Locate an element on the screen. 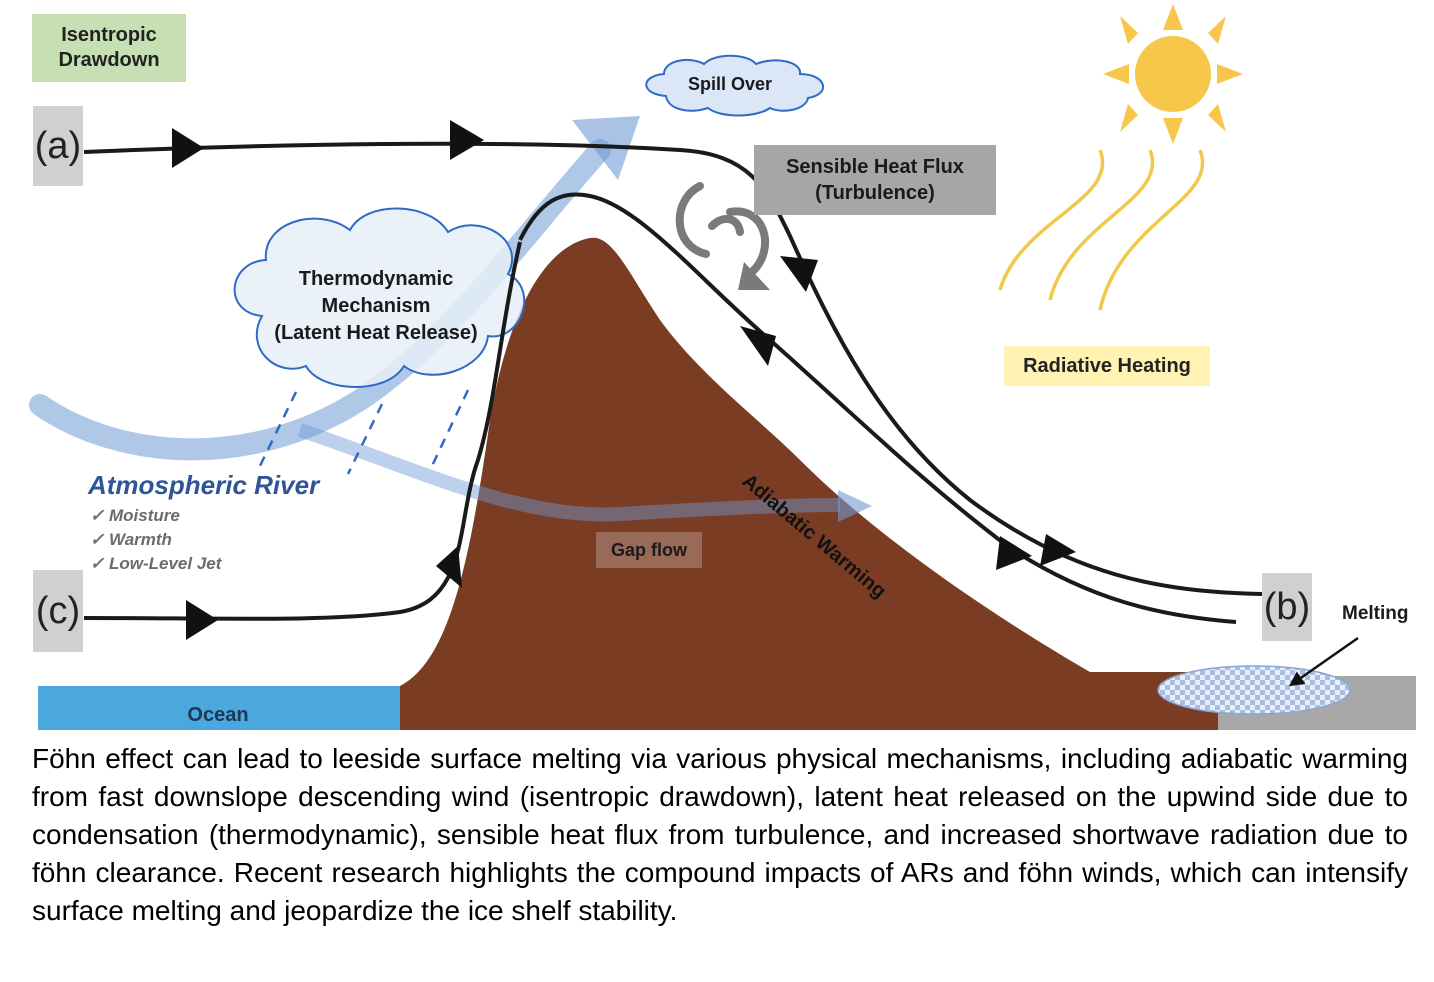  gap-flow-label: Gap flow is located at coordinates (649, 550).